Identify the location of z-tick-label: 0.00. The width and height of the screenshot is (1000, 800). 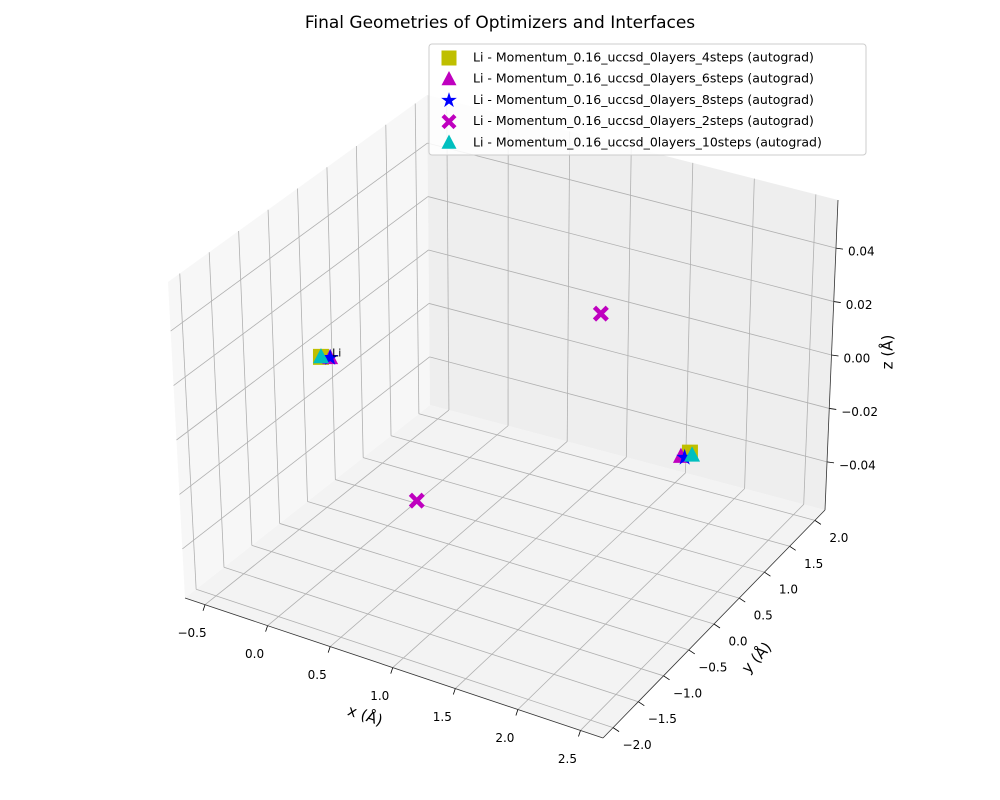
(857, 359).